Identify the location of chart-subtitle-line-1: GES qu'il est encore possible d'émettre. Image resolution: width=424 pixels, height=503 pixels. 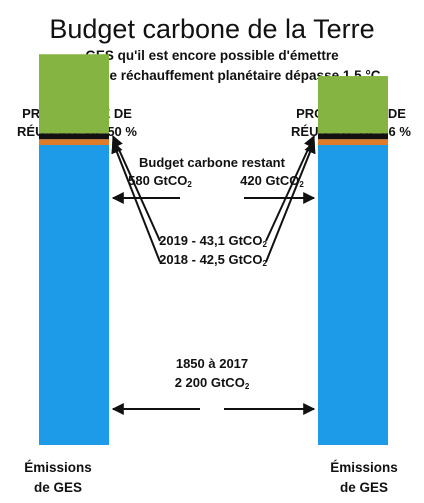
(212, 55).